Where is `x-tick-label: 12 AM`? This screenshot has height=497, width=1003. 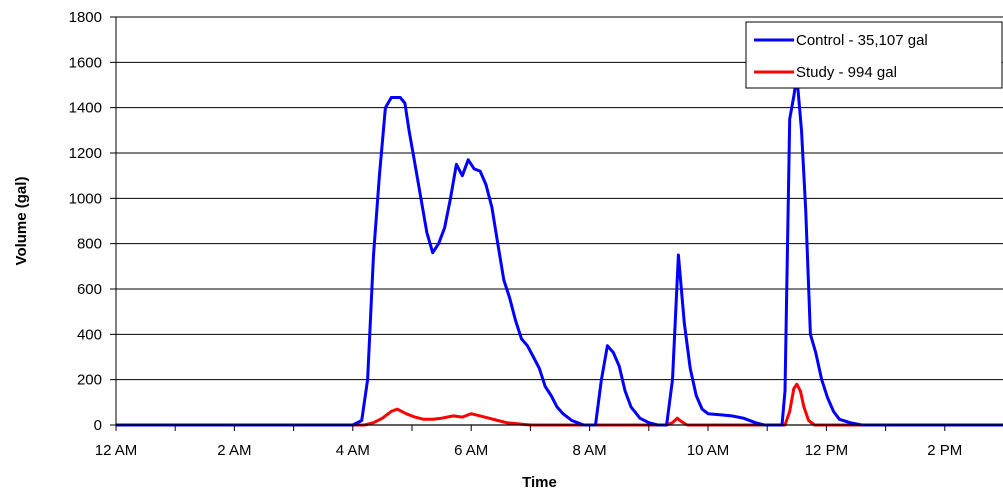
x-tick-label: 12 AM is located at coordinates (116, 450).